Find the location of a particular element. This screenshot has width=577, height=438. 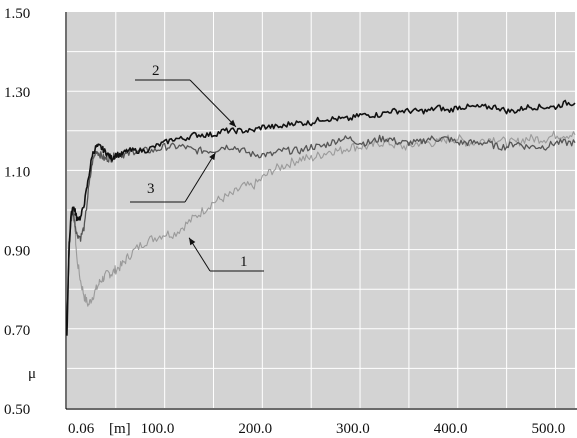

annotation-2-arrowhead is located at coordinates (232, 123).